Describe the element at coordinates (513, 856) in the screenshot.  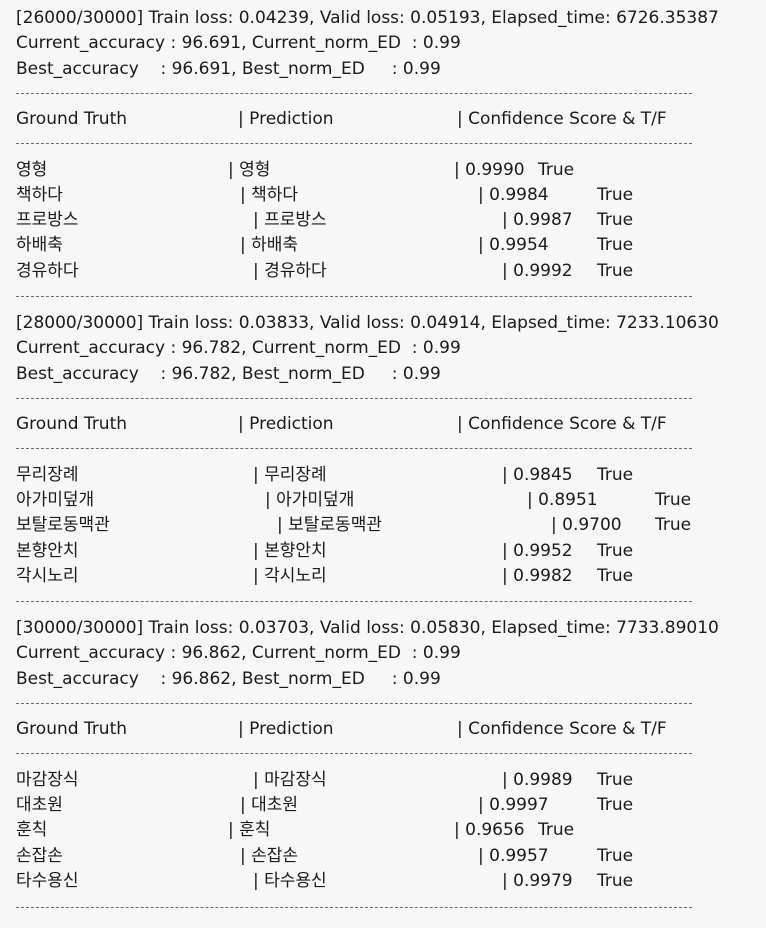
I see `row-score: | 0.9957` at that location.